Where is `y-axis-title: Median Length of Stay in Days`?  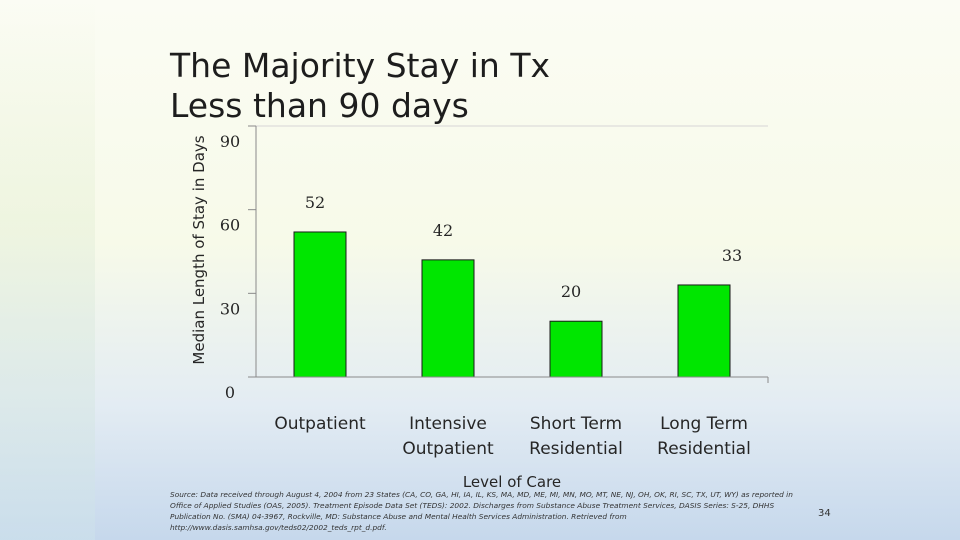 y-axis-title: Median Length of Stay in Days is located at coordinates (199, 249).